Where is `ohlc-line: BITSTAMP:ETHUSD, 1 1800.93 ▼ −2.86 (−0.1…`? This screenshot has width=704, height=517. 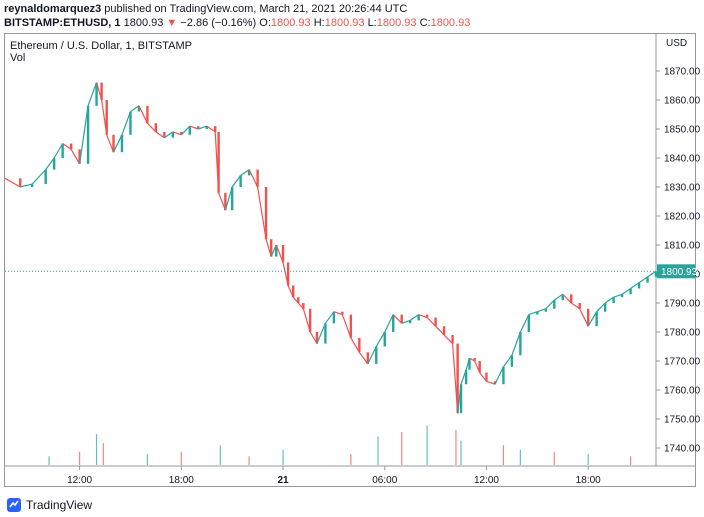
ohlc-line: BITSTAMP:ETHUSD, 1 1800.93 ▼ −2.86 (−0.1… is located at coordinates (237, 23).